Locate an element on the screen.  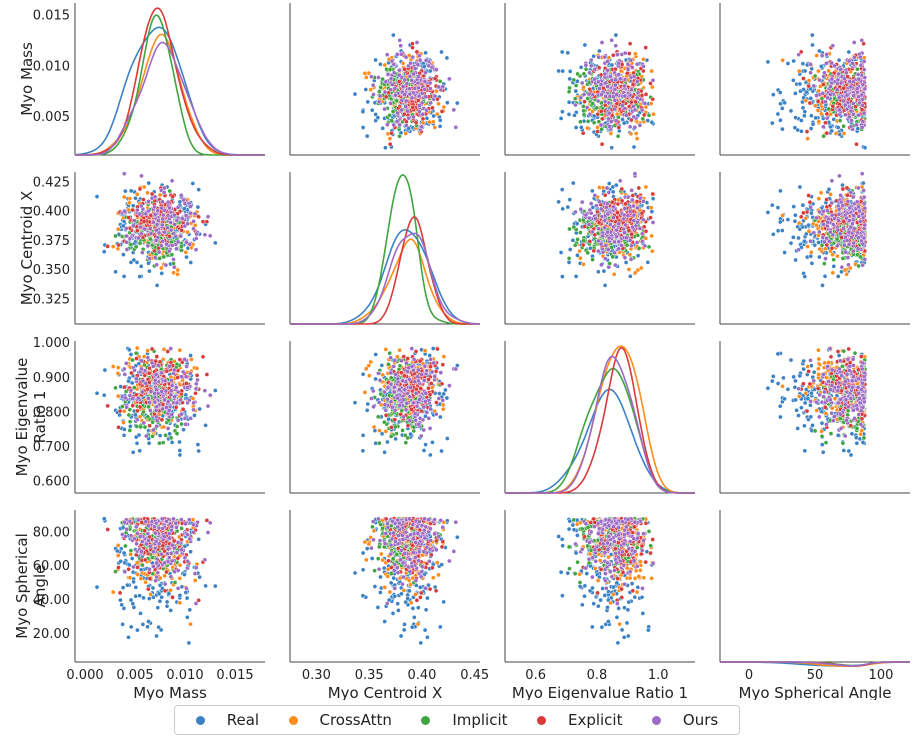
y-tick-label: 0.600 is located at coordinates (51, 481).